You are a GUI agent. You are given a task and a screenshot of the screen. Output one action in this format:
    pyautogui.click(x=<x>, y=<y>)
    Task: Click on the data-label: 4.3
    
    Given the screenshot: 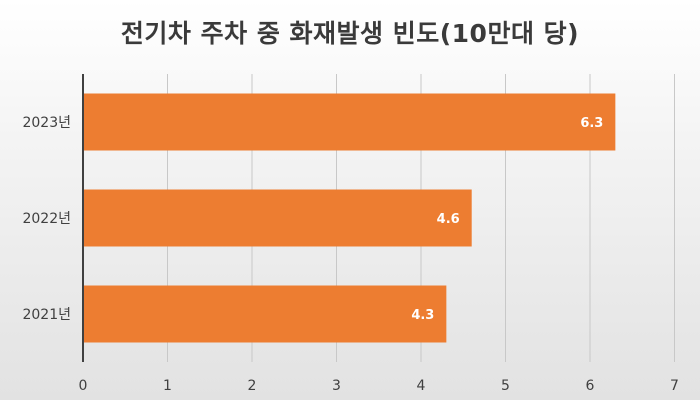 What is the action you would take?
    pyautogui.click(x=422, y=315)
    